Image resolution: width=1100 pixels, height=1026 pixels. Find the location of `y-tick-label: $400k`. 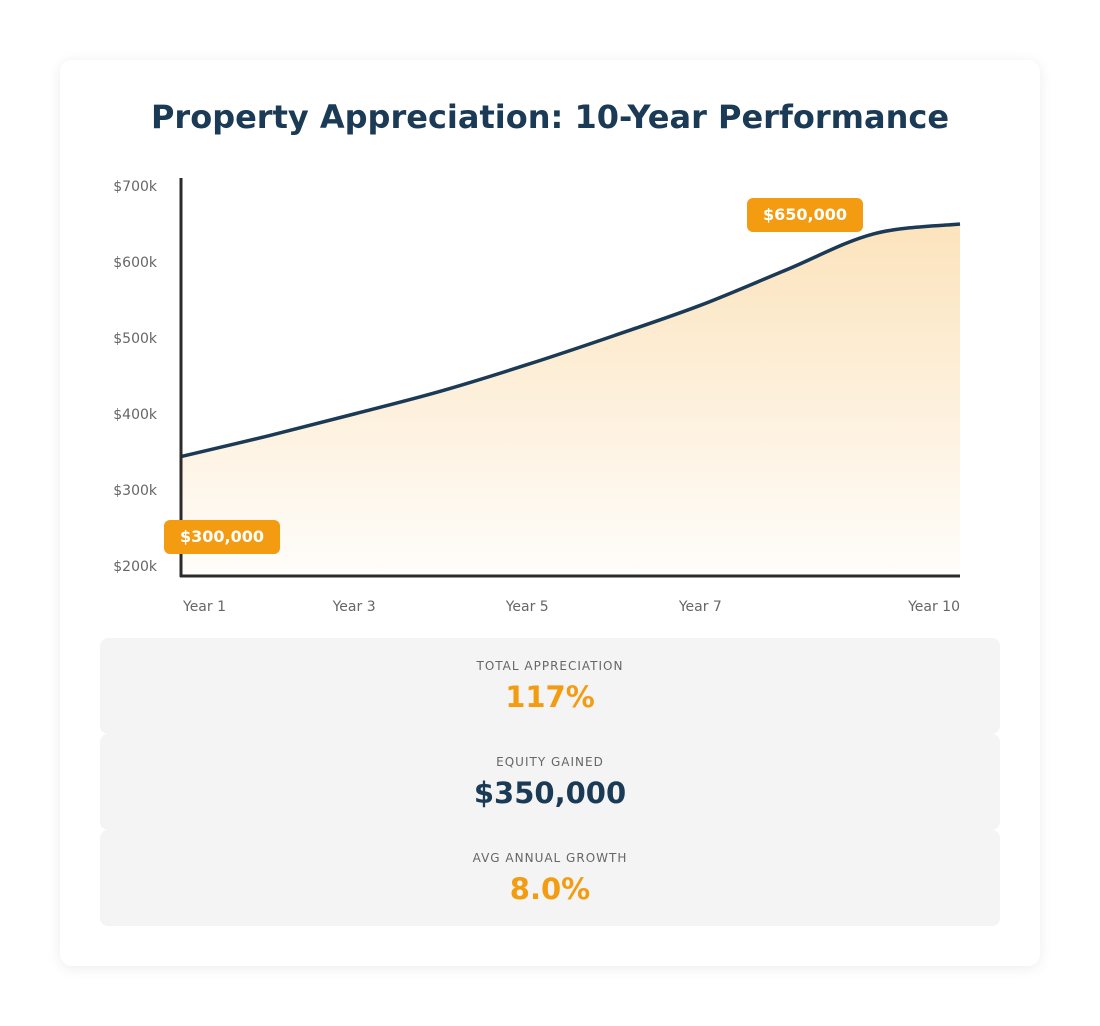

y-tick-label: $400k is located at coordinates (135, 415).